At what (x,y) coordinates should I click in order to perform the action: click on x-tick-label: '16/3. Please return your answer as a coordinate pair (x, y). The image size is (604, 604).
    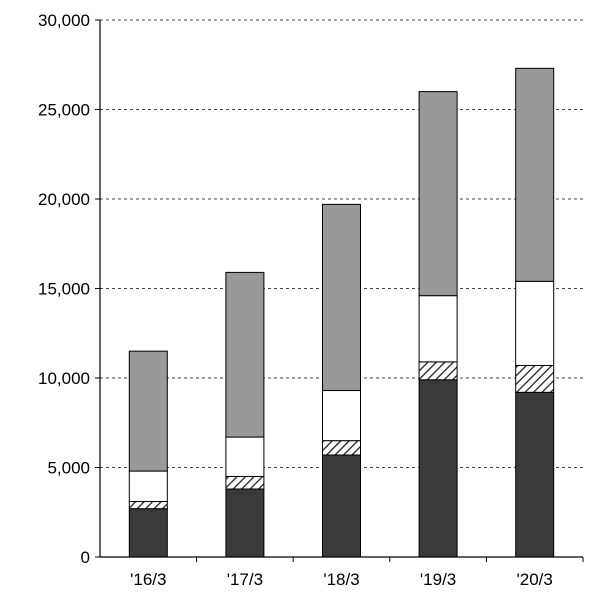
    Looking at the image, I should click on (148, 579).